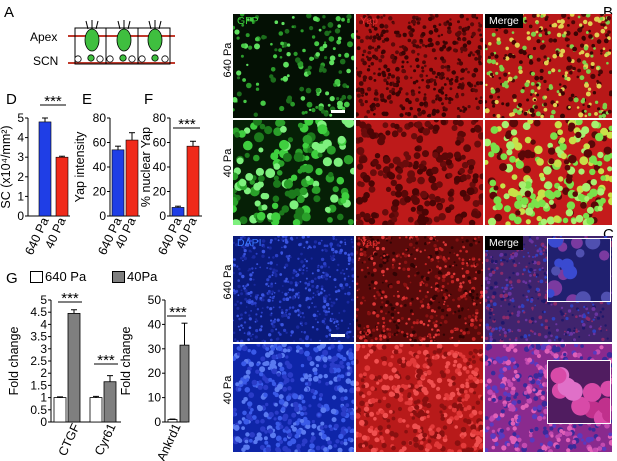  I want to click on category-label: CTGF, so click(69, 439).